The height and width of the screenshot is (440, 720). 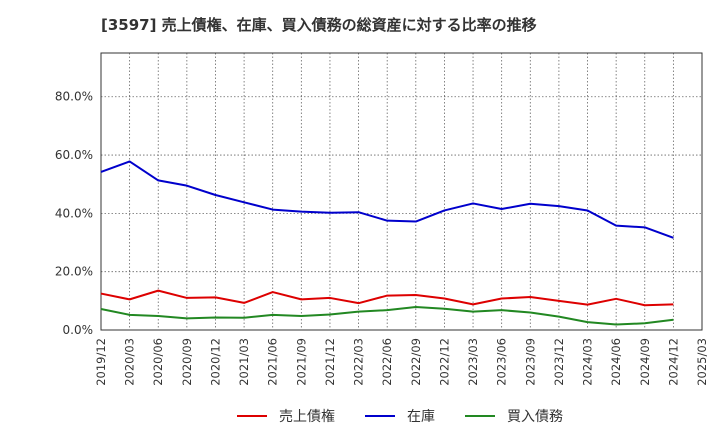 I want to click on legend-item-payables: 買入債務, so click(x=514, y=416).